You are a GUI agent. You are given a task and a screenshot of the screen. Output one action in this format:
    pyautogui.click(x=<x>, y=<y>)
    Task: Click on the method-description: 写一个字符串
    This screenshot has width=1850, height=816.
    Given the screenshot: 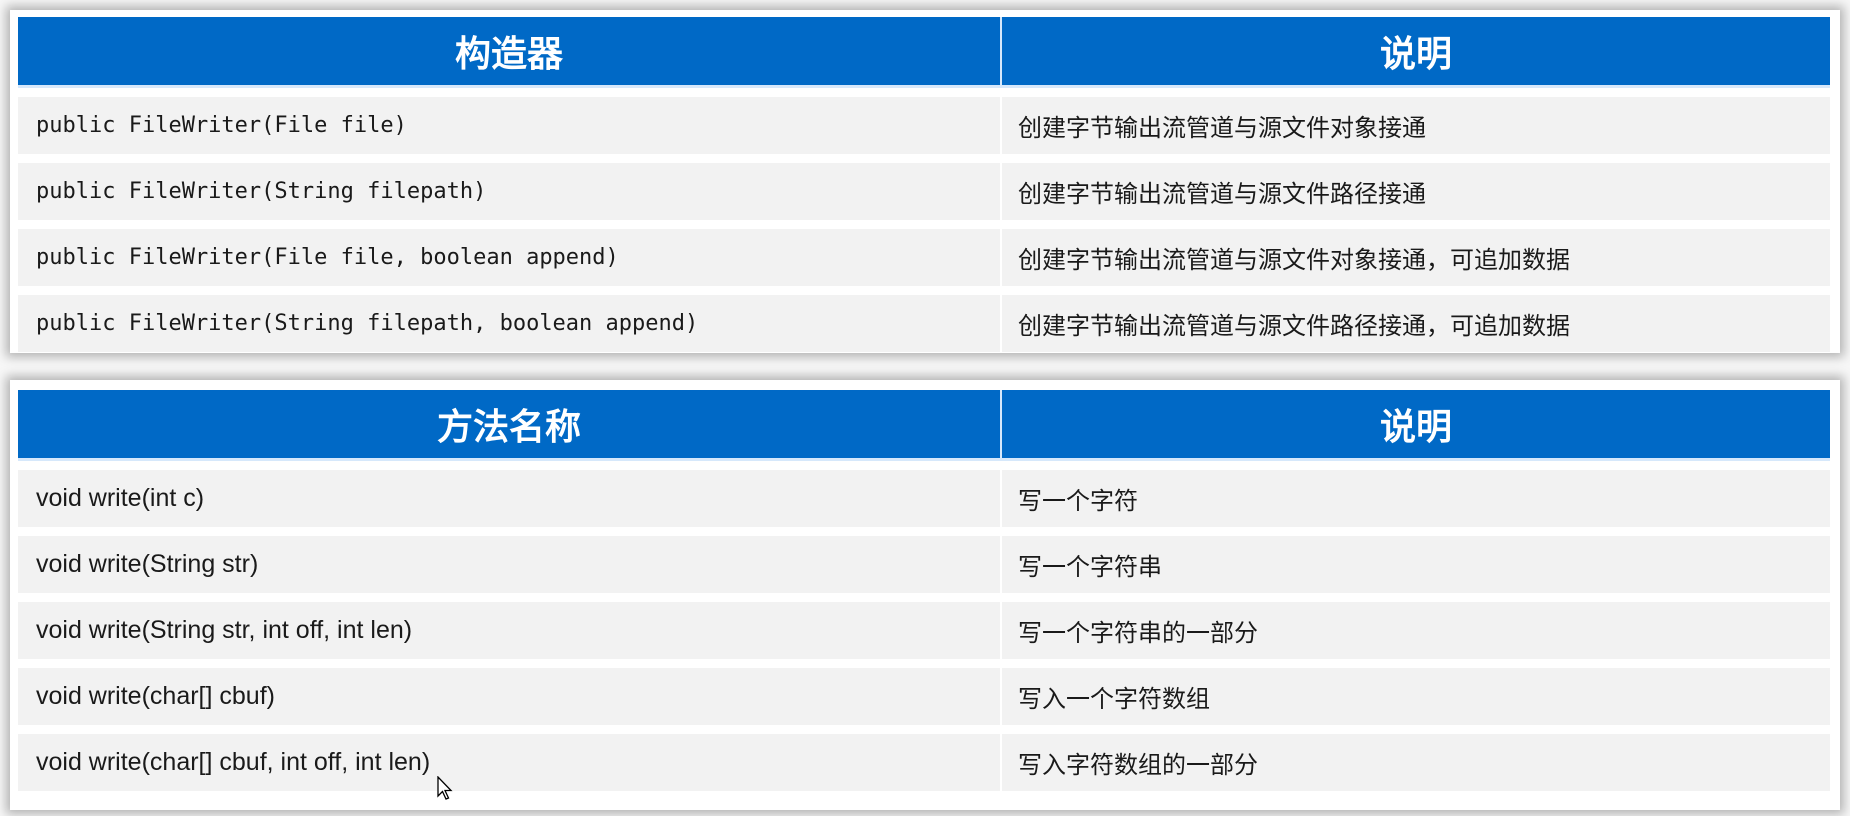 What is the action you would take?
    pyautogui.click(x=1090, y=567)
    